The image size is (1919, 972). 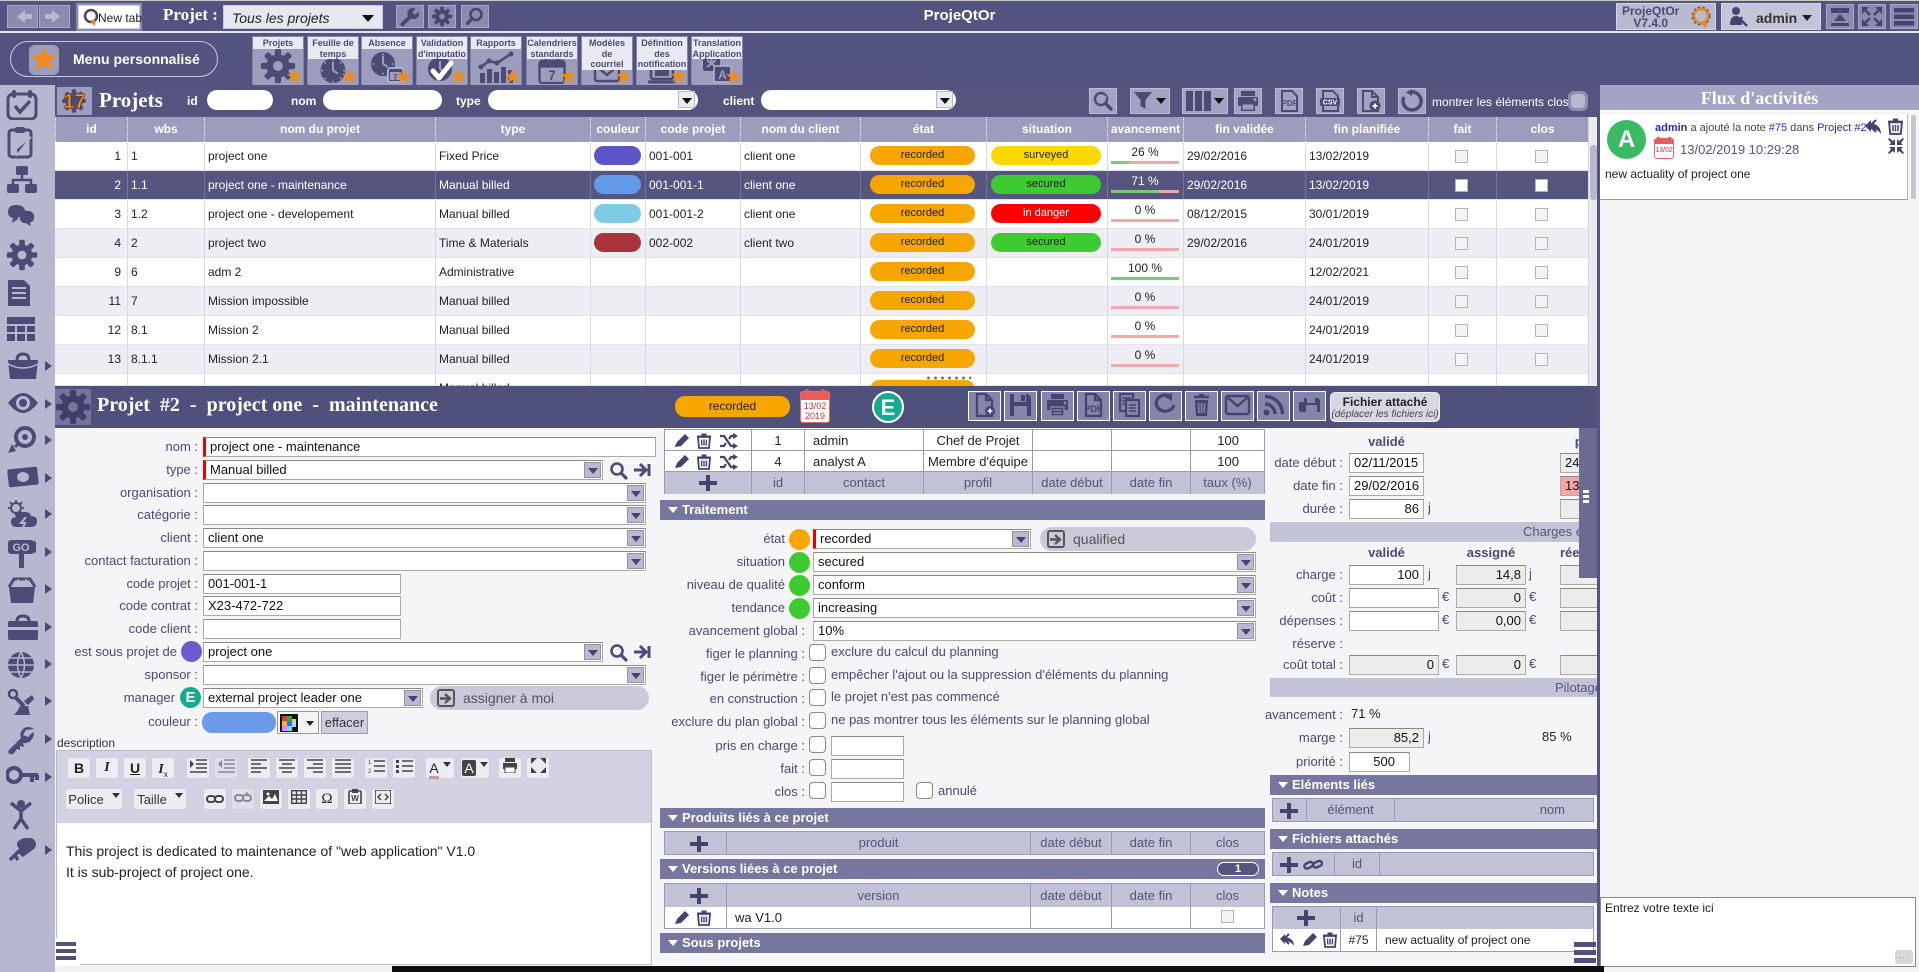 What do you see at coordinates (370, 771) in the screenshot?
I see `svg-text: 2` at bounding box center [370, 771].